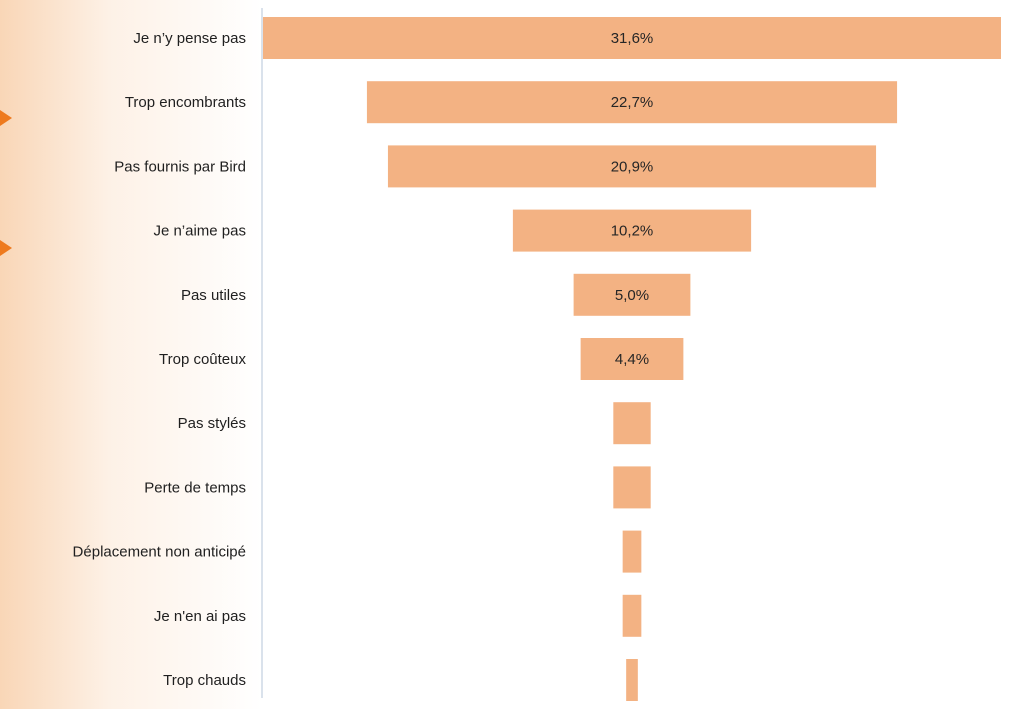 The width and height of the screenshot is (1015, 709). What do you see at coordinates (212, 423) in the screenshot?
I see `category-label: Pas stylés` at bounding box center [212, 423].